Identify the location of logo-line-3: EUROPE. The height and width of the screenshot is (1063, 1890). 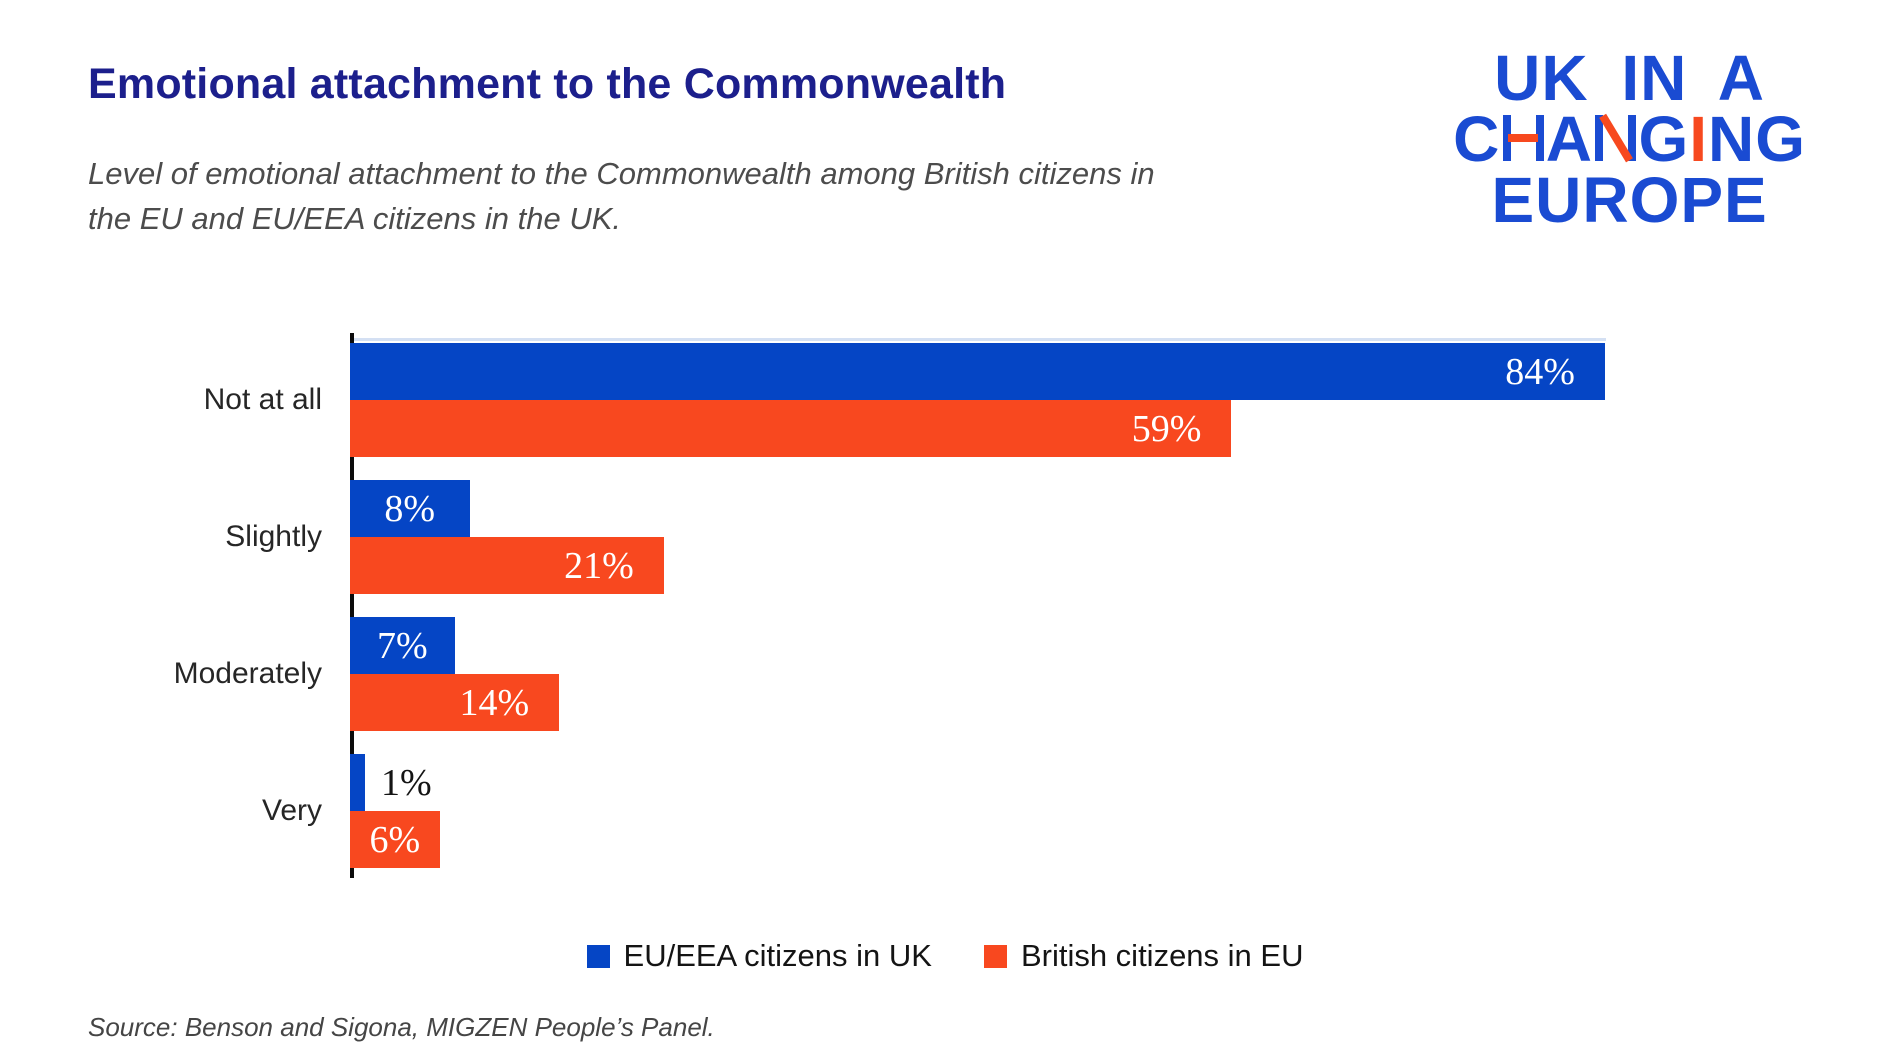
(1629, 200).